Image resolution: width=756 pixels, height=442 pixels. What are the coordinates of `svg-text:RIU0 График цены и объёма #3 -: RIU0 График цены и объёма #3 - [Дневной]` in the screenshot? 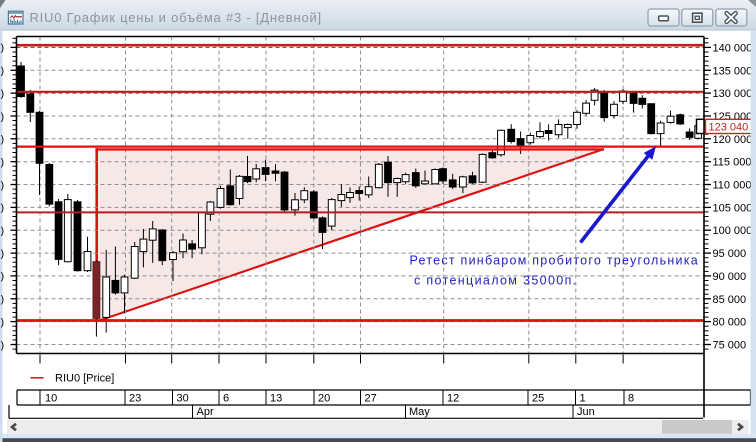 It's located at (176, 17).